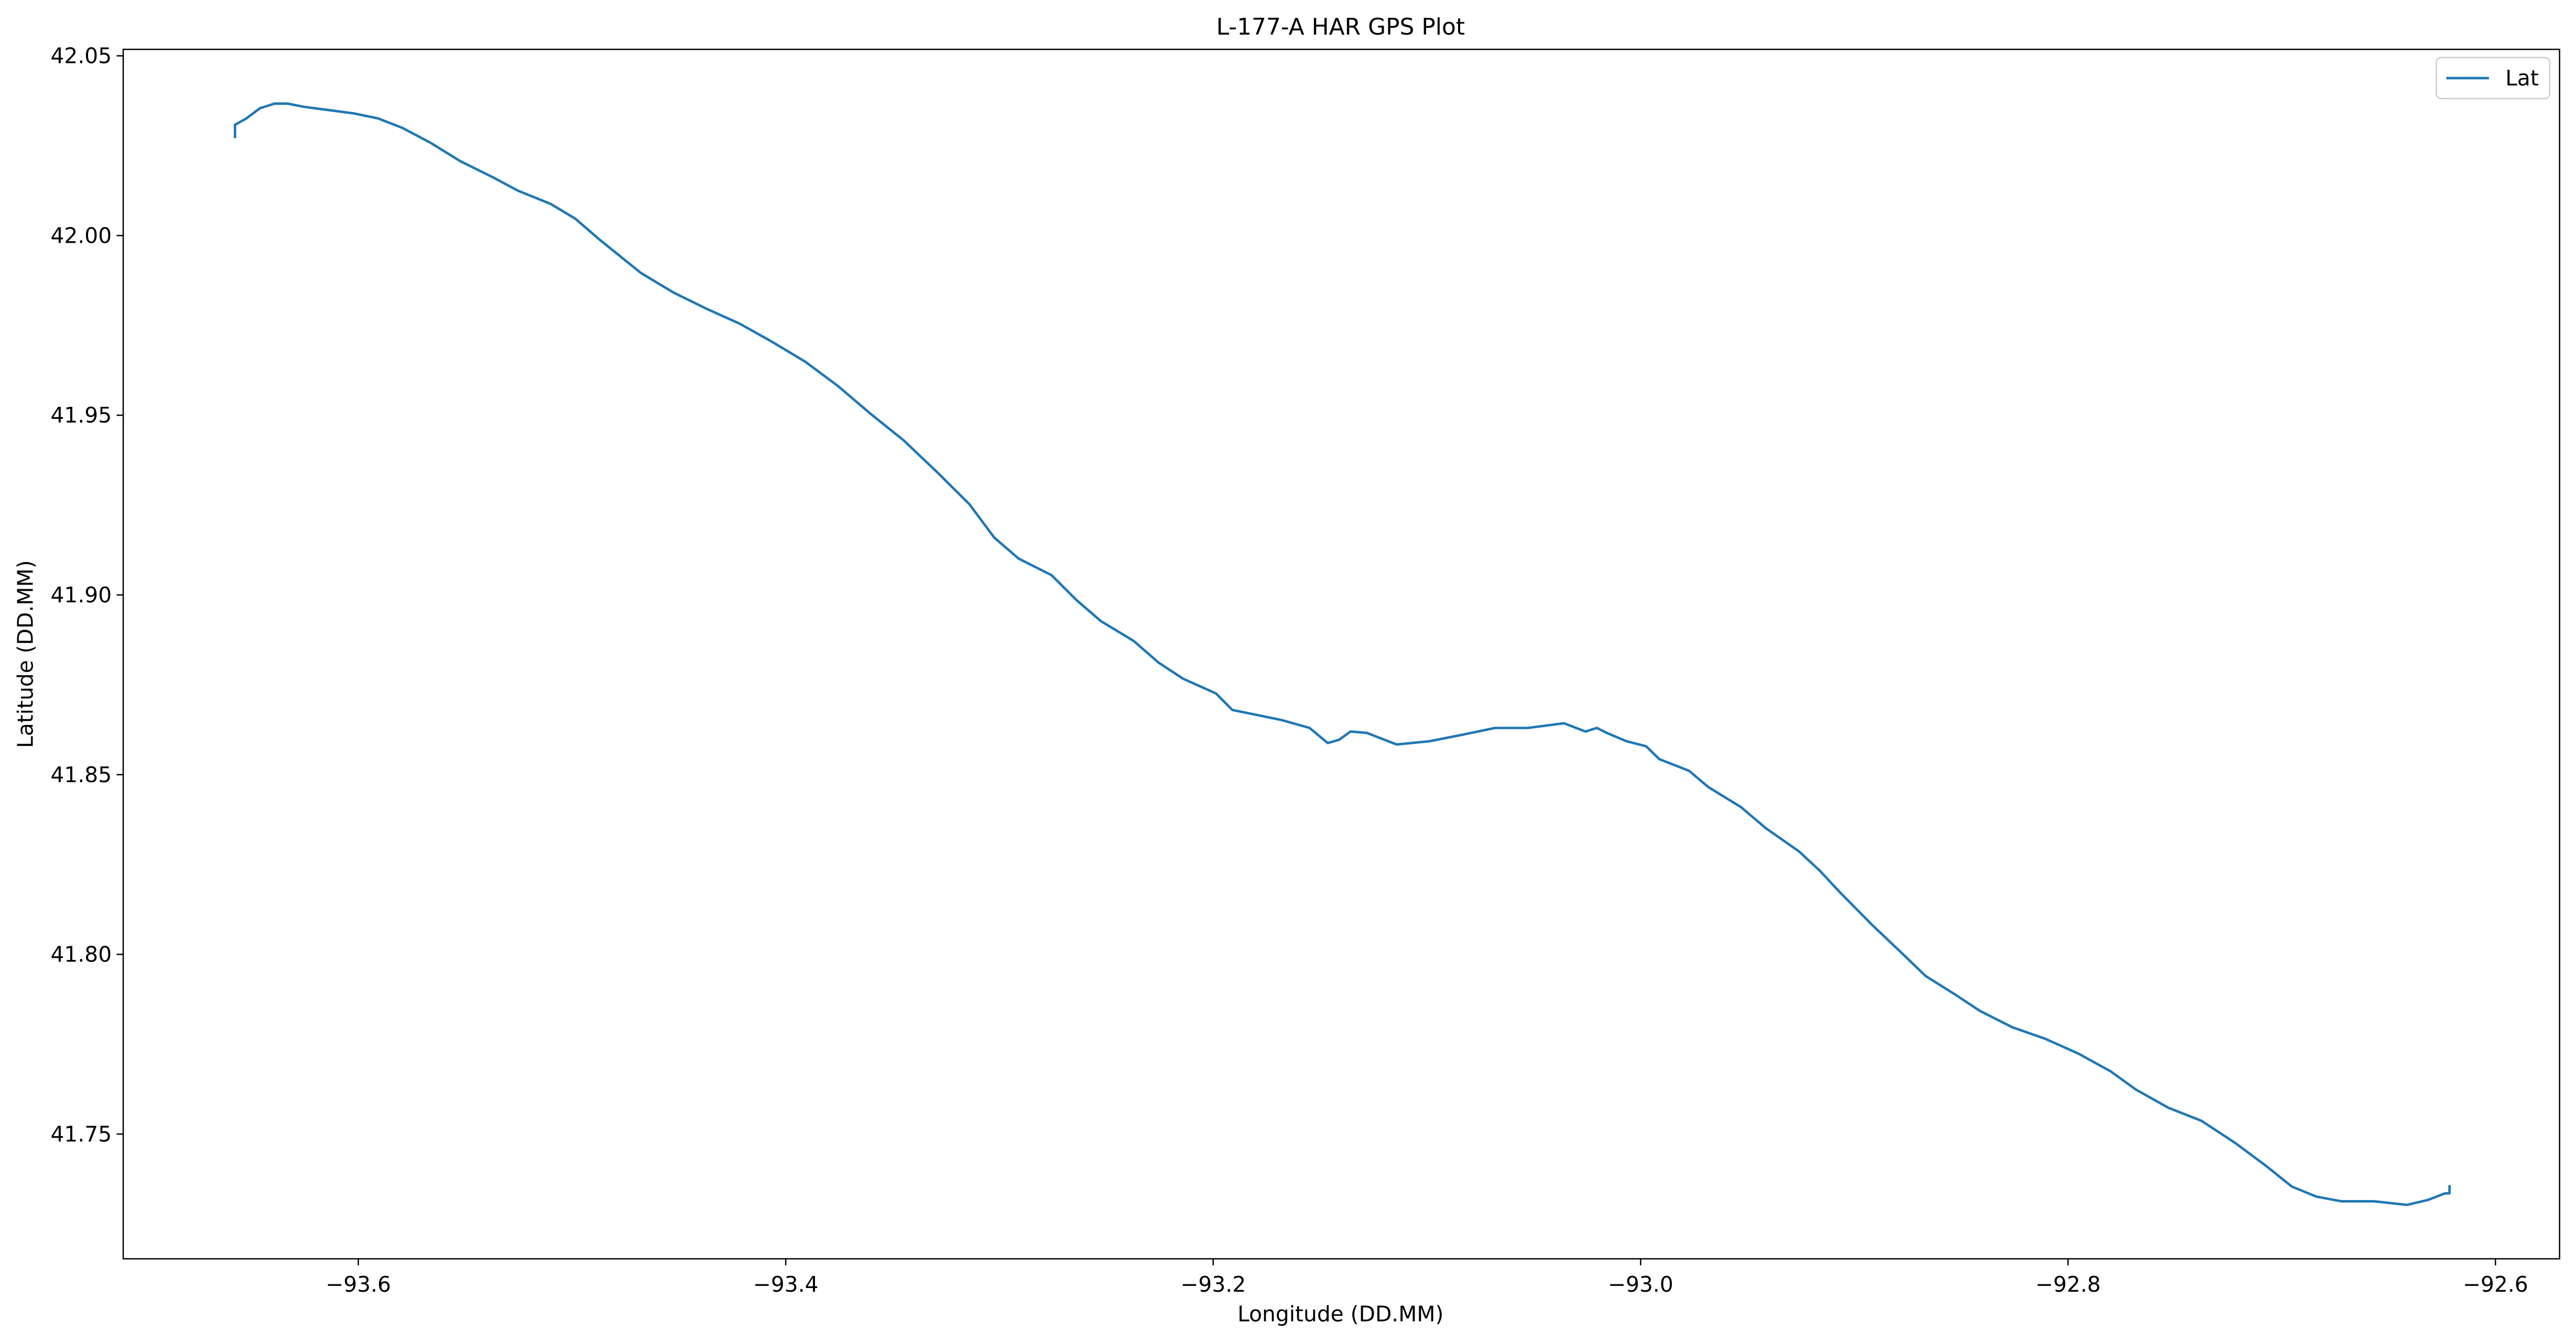 The height and width of the screenshot is (1341, 2576). I want to click on legend-box, so click(2493, 78).